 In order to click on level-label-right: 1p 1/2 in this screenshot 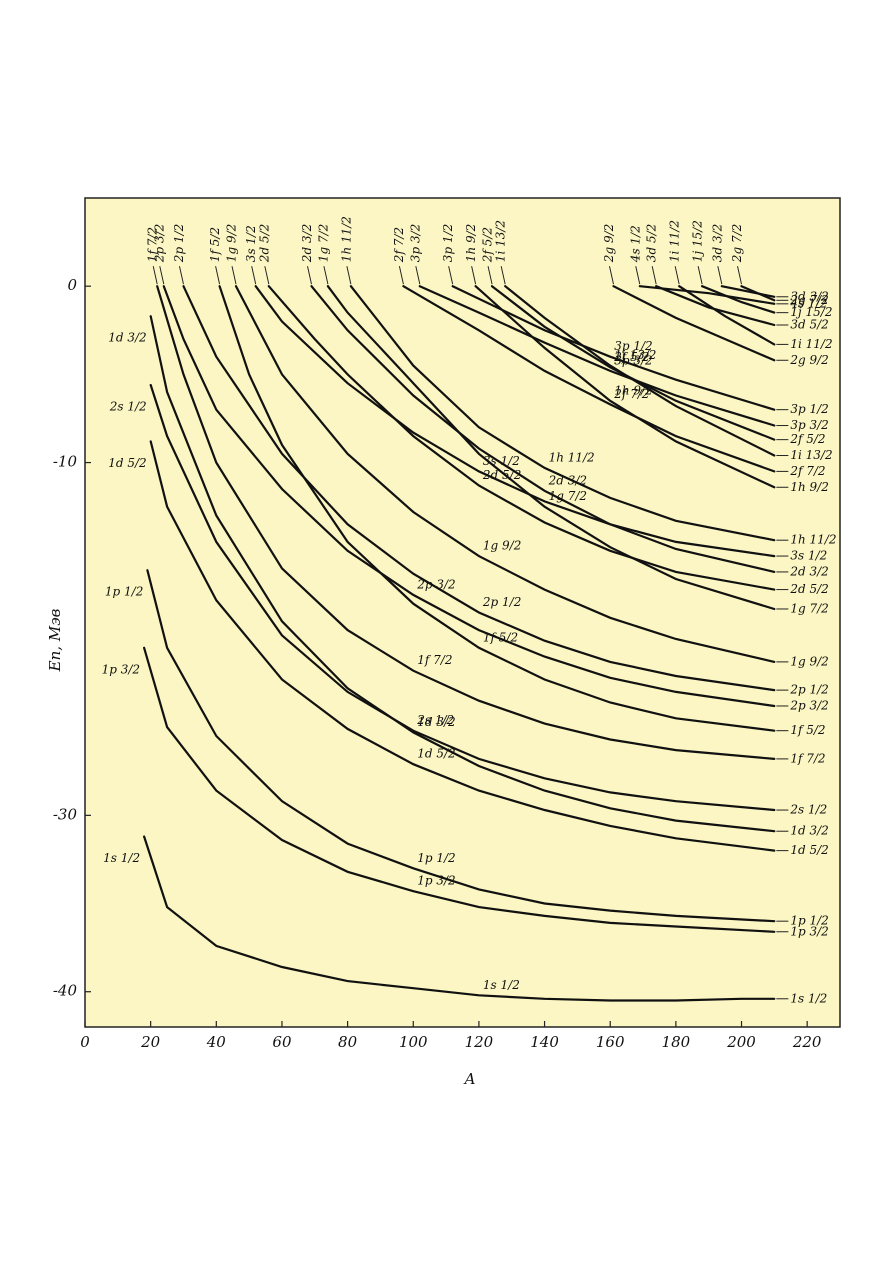, I will do `click(809, 921)`.